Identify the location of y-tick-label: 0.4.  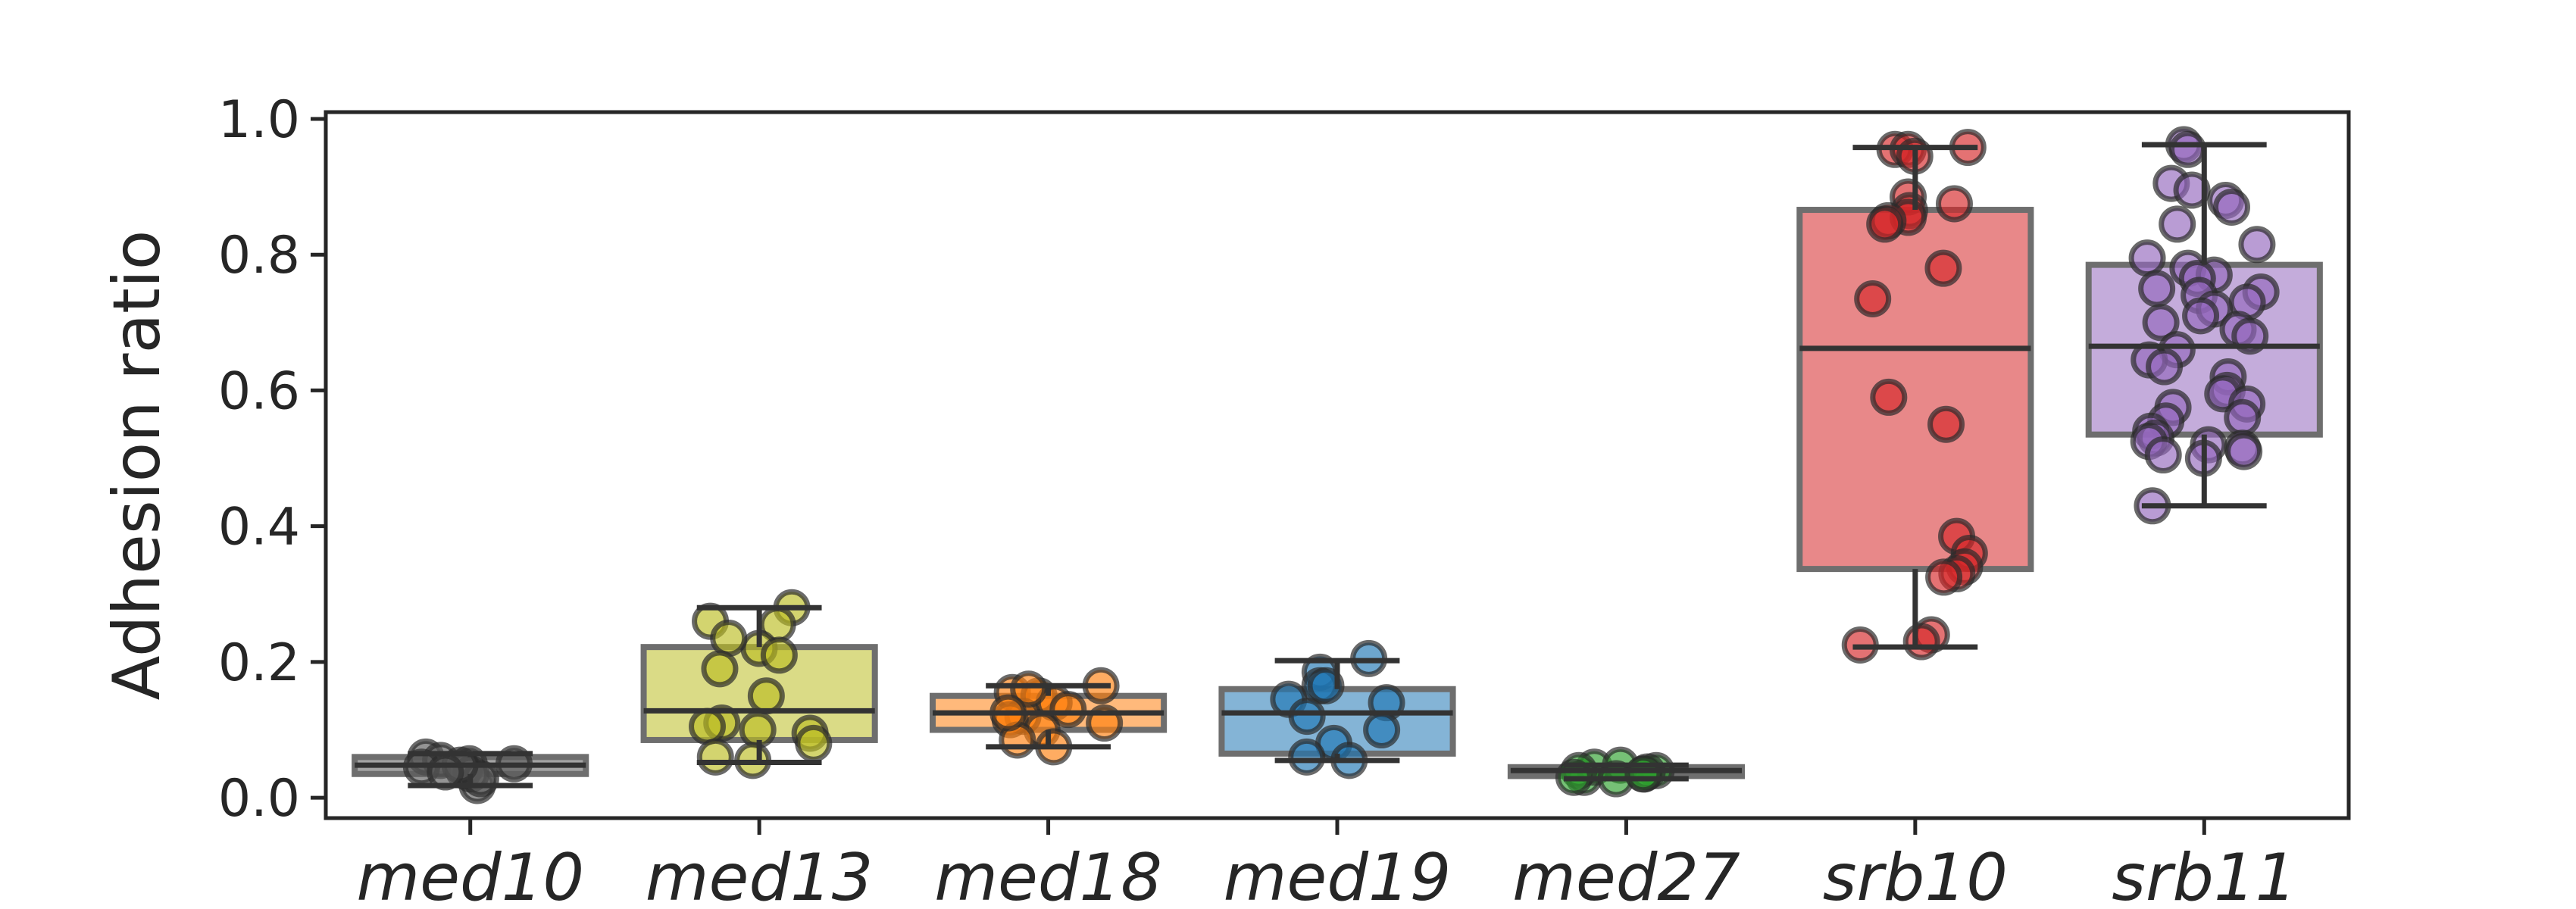
(259, 528).